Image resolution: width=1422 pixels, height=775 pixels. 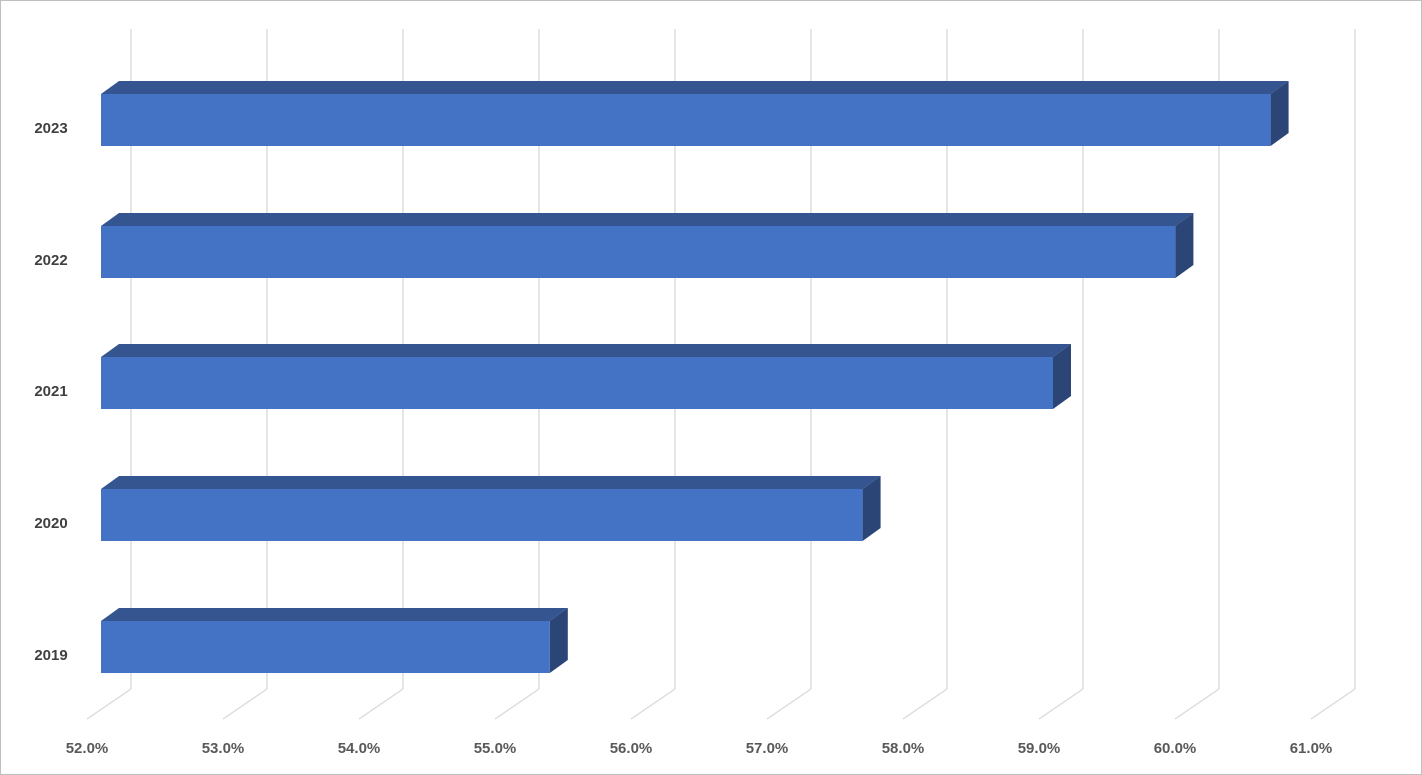 I want to click on bar-2019, so click(x=334, y=640).